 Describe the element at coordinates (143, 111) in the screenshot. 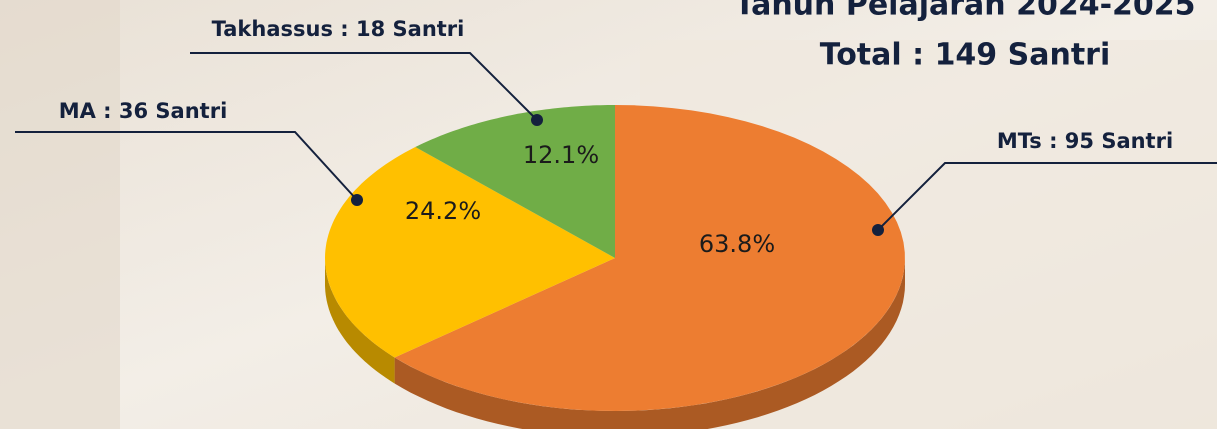

I see `category-label: MA : 36 Santri` at that location.